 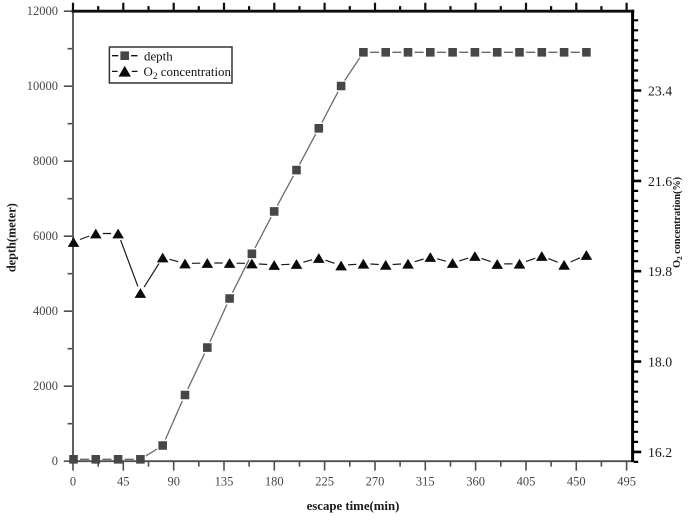 I want to click on svg-text: 405, so click(x=526, y=481).